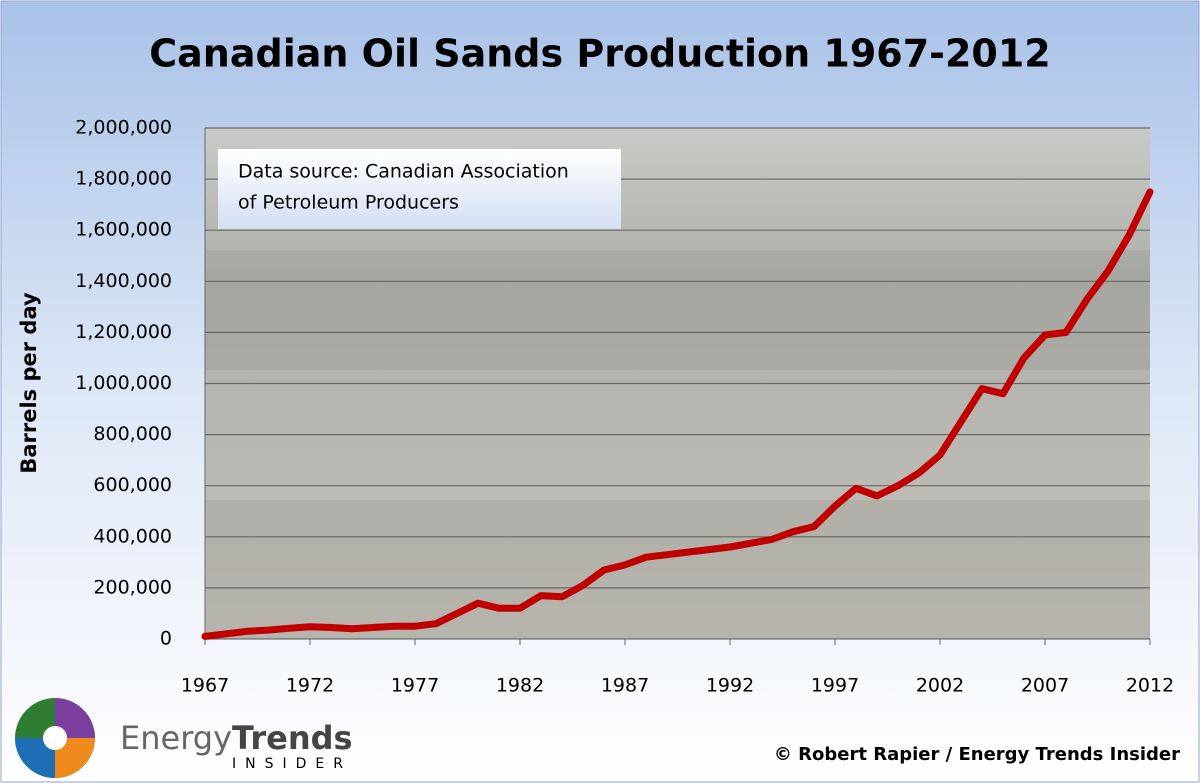  What do you see at coordinates (977, 754) in the screenshot?
I see `credit: © Robert Rapier / Energy Trends Insider` at bounding box center [977, 754].